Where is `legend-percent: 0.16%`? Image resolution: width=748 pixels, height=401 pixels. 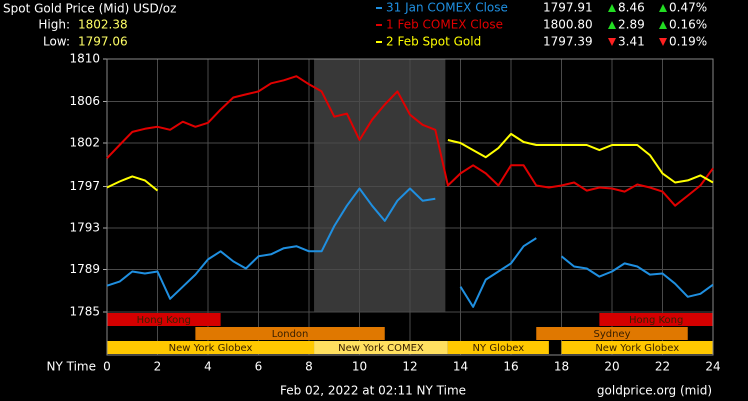
legend-percent: 0.16% is located at coordinates (688, 25).